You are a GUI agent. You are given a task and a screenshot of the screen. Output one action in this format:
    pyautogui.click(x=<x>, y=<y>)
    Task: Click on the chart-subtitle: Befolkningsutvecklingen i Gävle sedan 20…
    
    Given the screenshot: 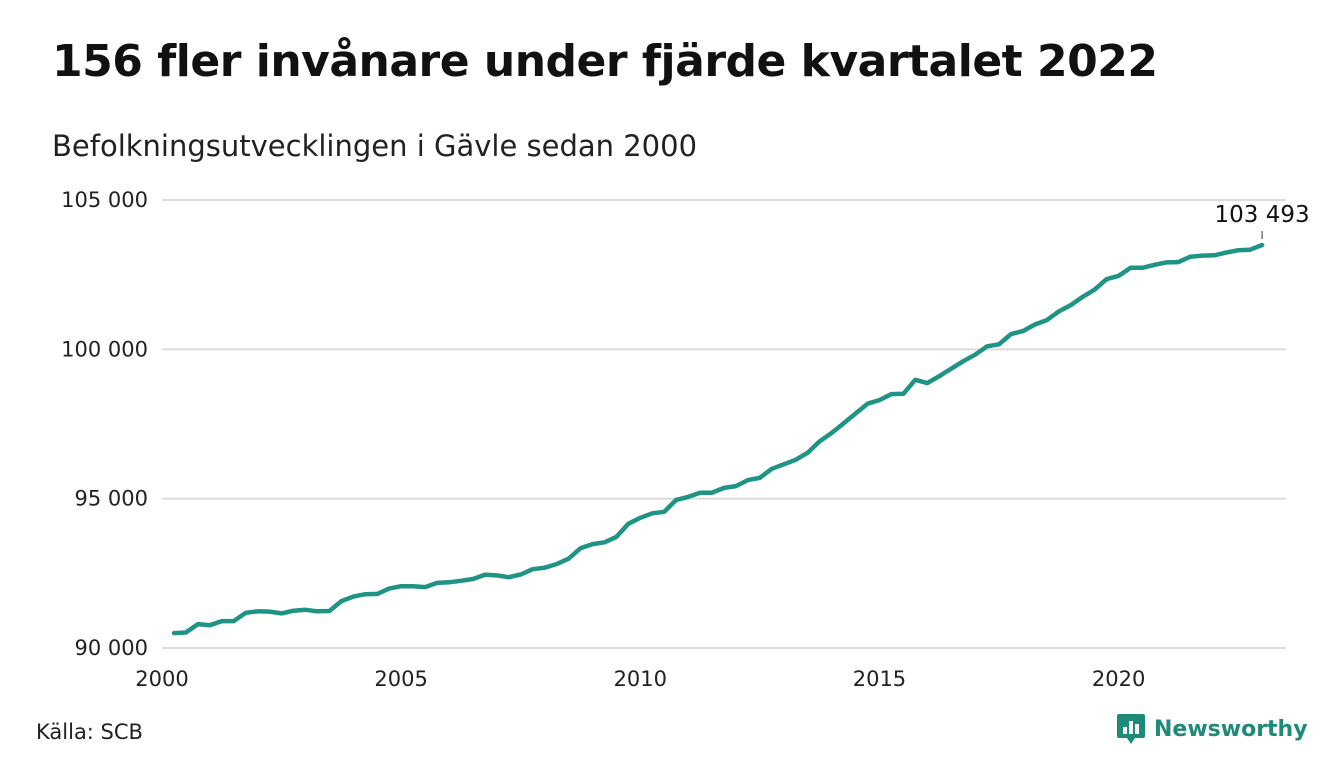 What is the action you would take?
    pyautogui.click(x=375, y=146)
    